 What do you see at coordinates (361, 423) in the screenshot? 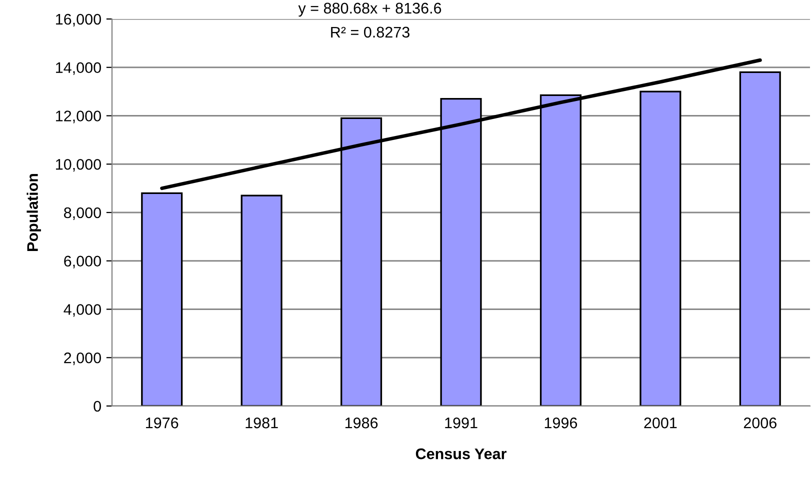
I see `x-tick-label: 1986` at bounding box center [361, 423].